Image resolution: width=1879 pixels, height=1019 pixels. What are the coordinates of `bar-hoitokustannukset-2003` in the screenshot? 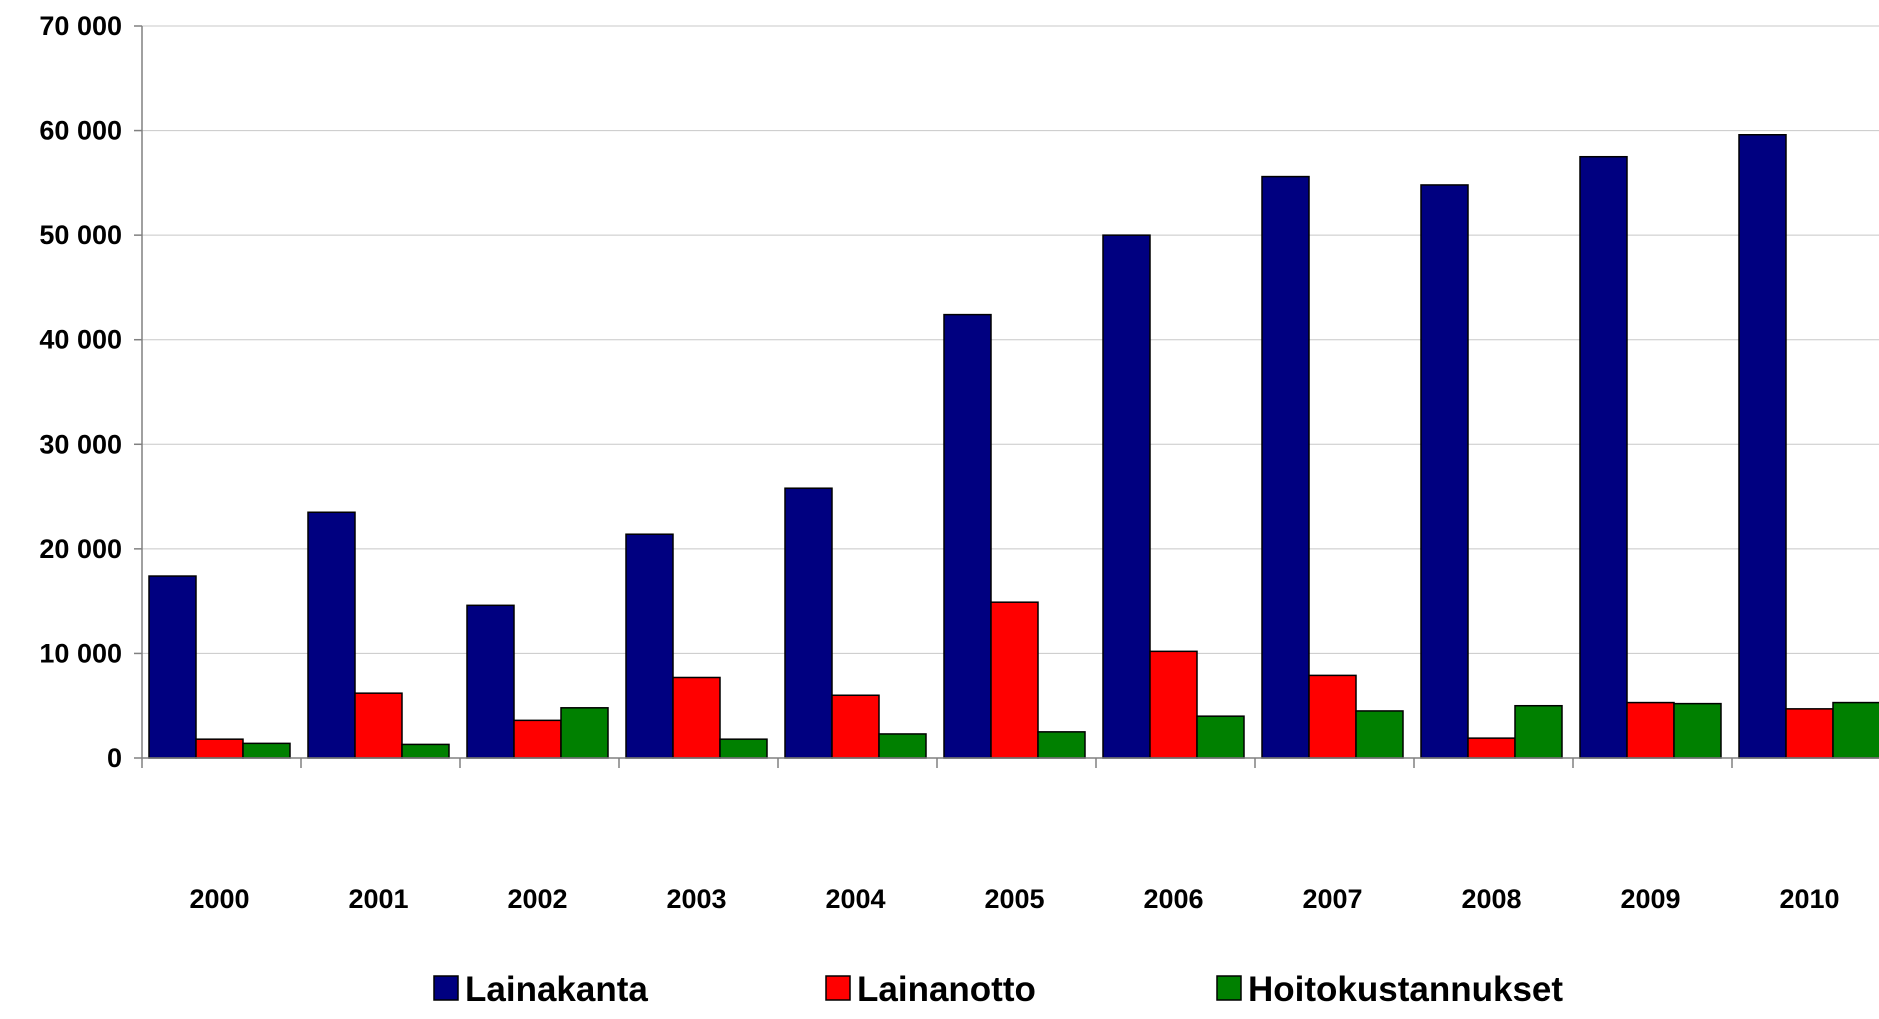 It's located at (743, 748).